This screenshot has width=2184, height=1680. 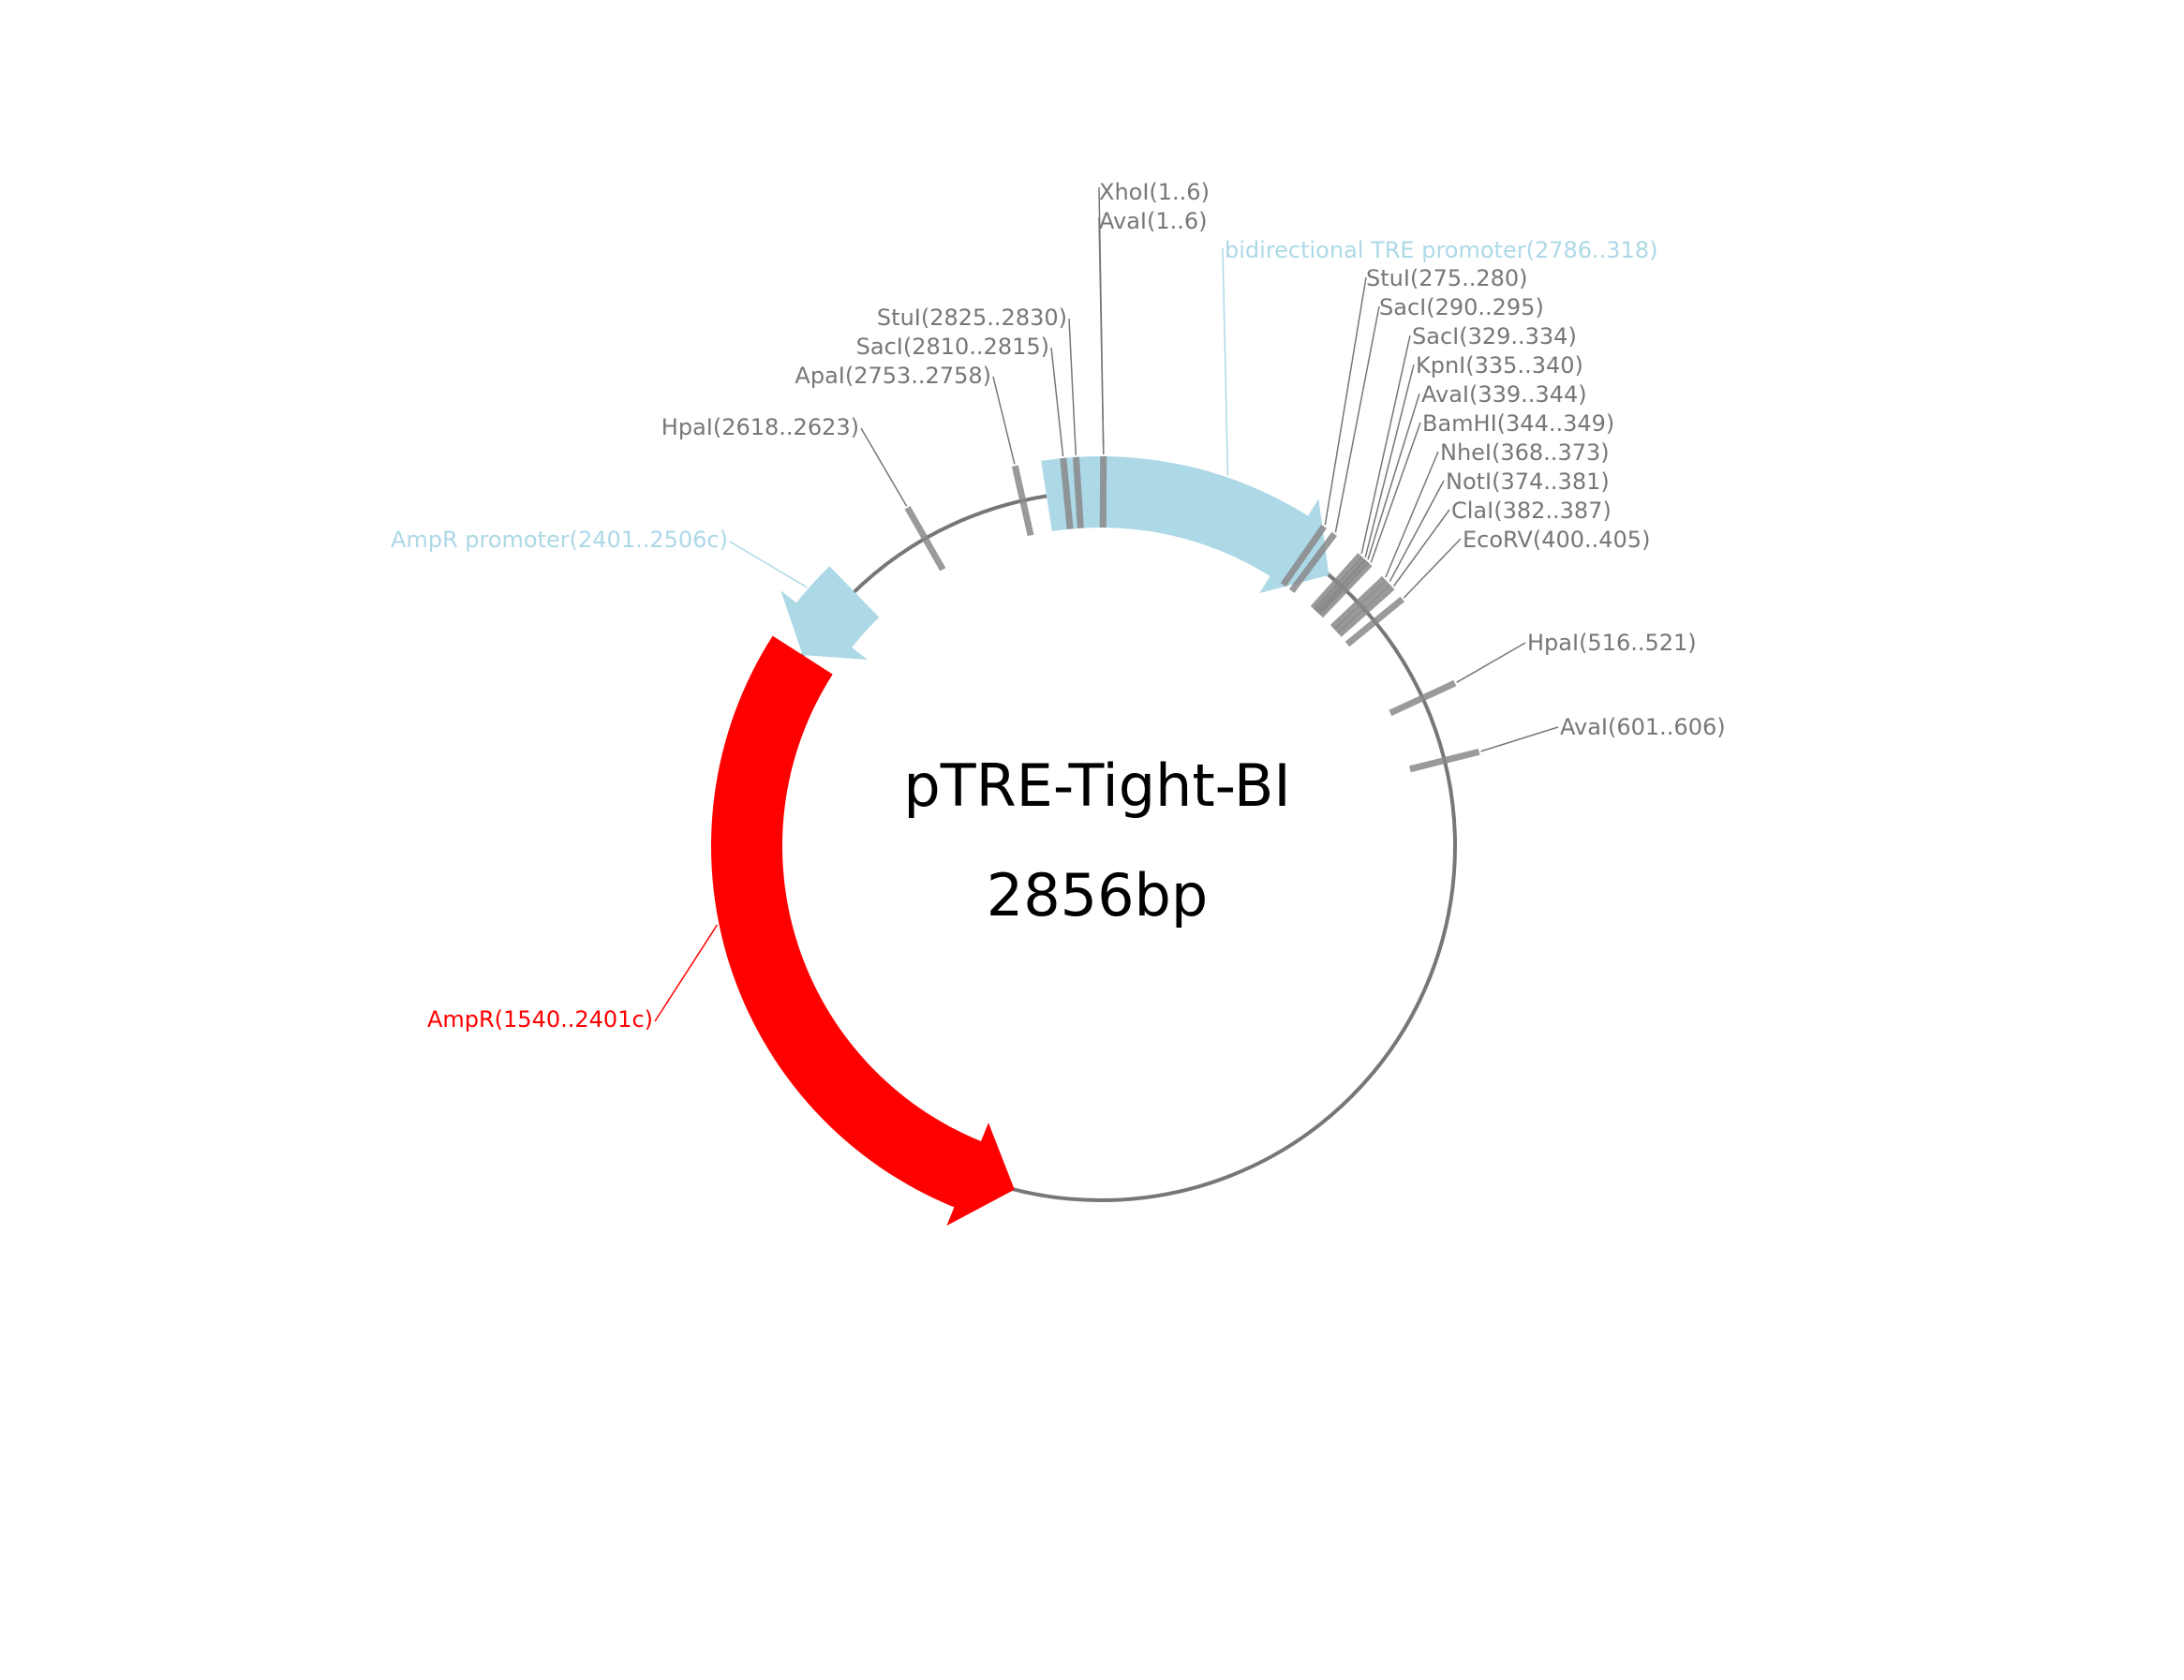 What do you see at coordinates (1504, 394) in the screenshot?
I see `site-label-avai-339: AvaI(339..344)` at bounding box center [1504, 394].